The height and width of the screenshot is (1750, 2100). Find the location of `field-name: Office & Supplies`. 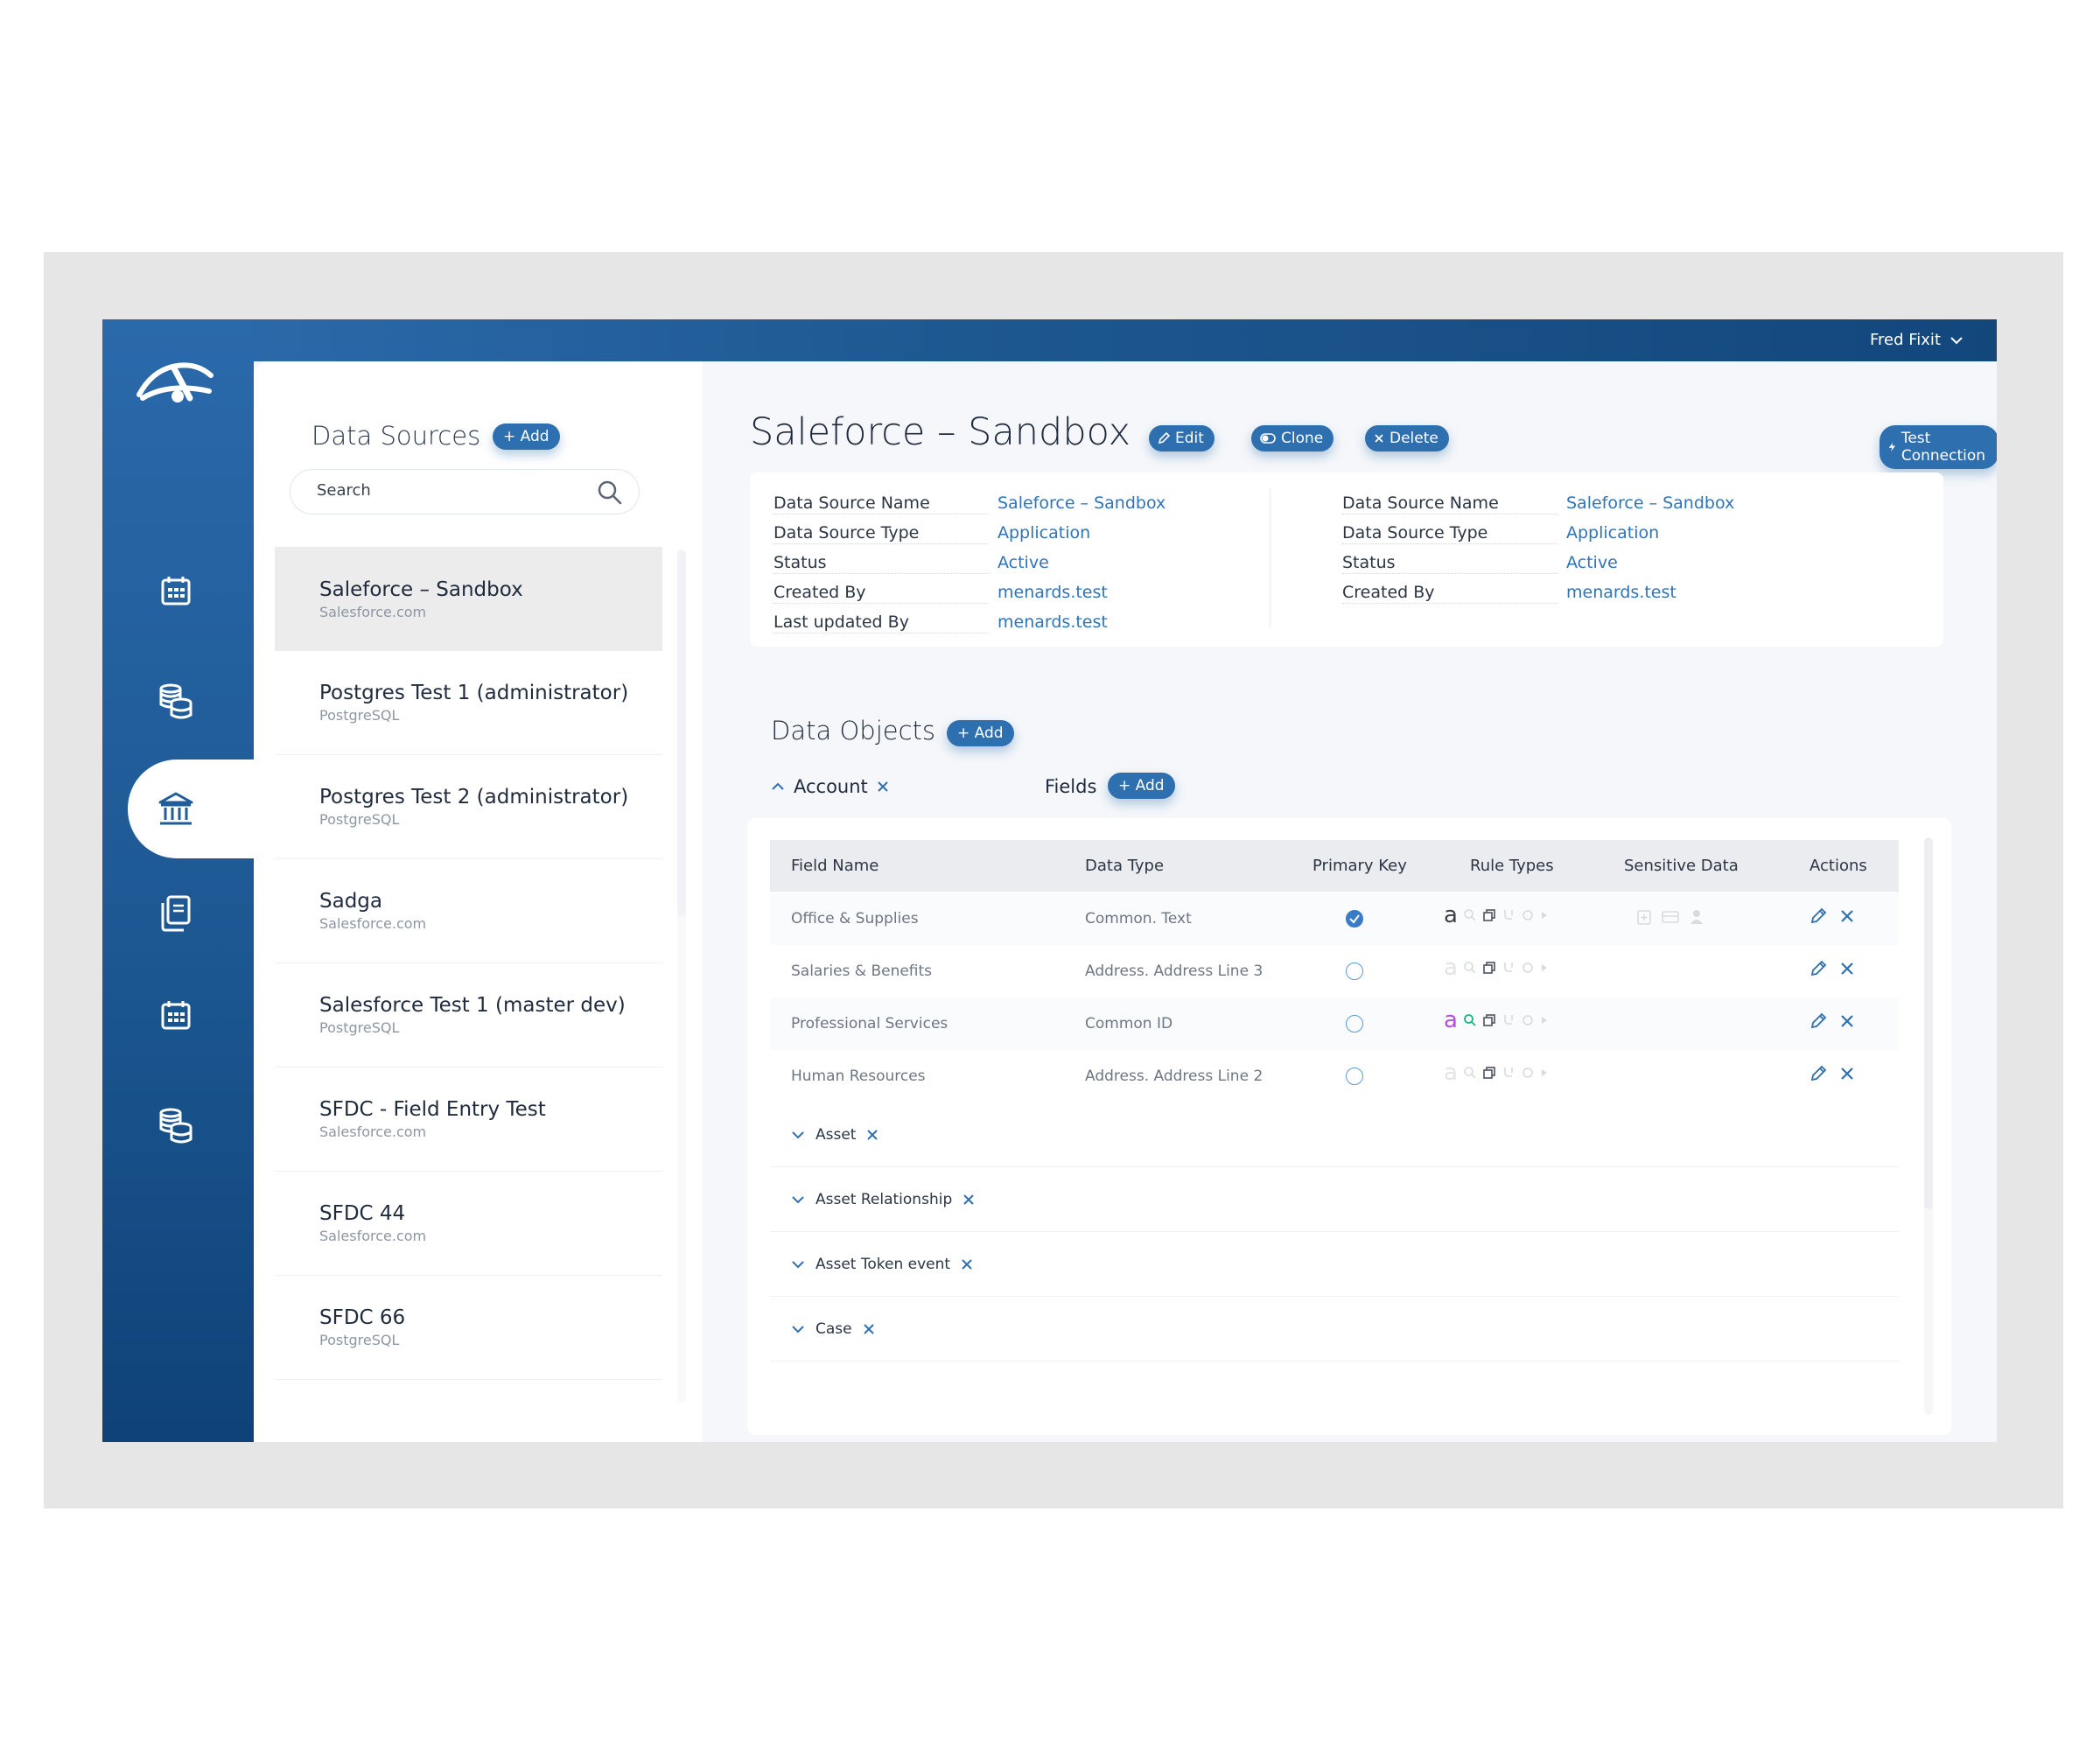

field-name: Office & Supplies is located at coordinates (855, 919).